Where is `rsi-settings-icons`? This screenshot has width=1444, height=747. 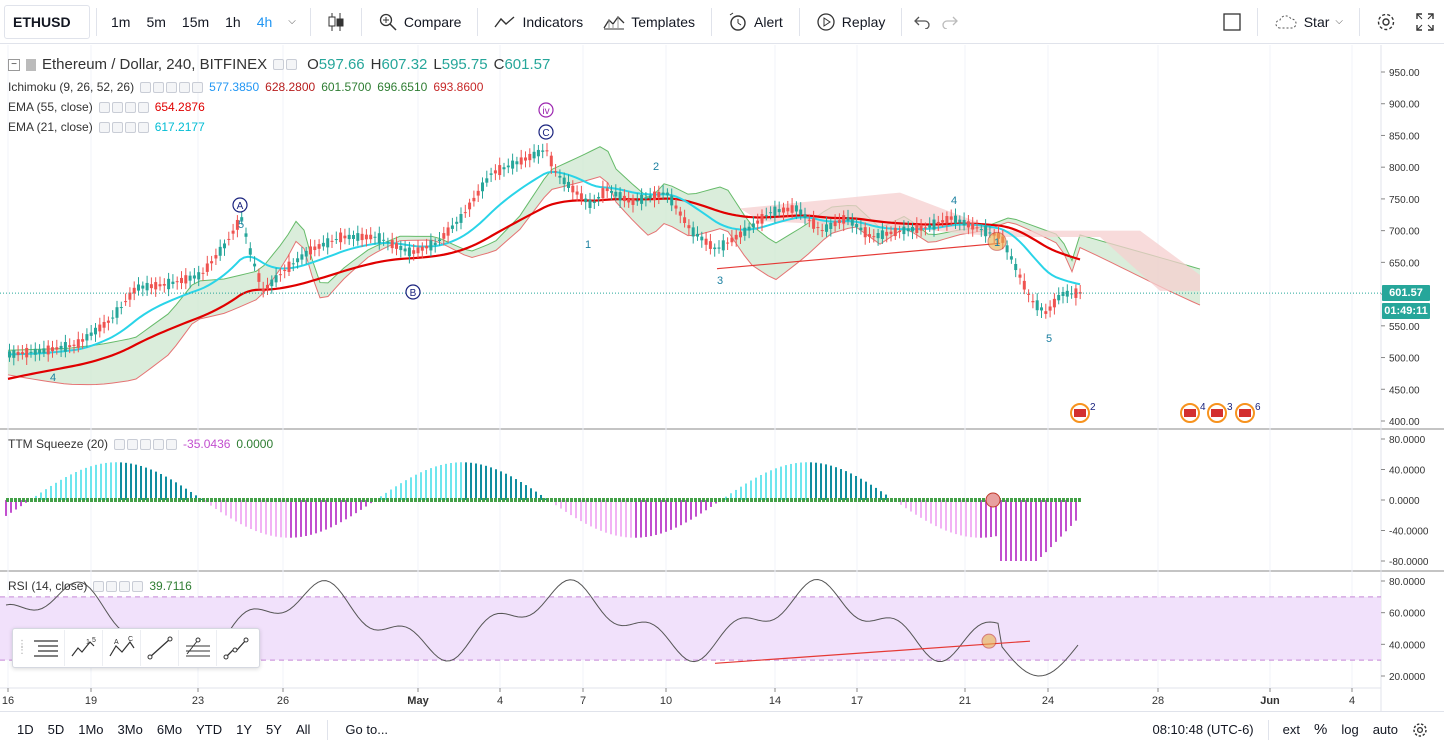 rsi-settings-icons is located at coordinates (118, 586).